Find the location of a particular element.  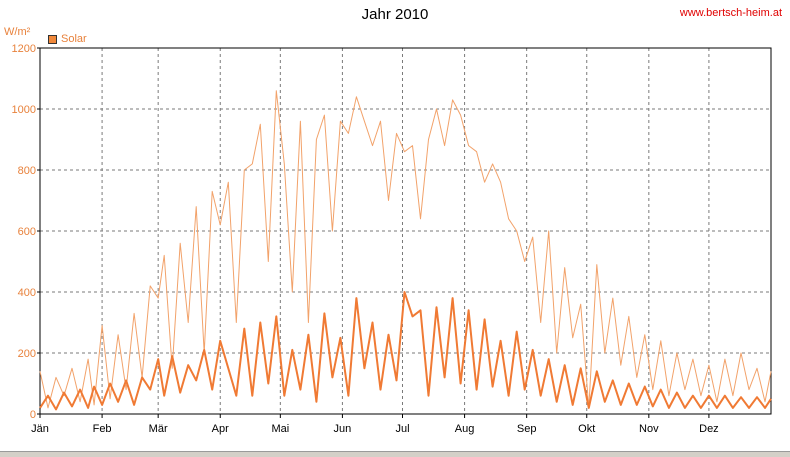

y-tick-label: 0 is located at coordinates (33, 415).